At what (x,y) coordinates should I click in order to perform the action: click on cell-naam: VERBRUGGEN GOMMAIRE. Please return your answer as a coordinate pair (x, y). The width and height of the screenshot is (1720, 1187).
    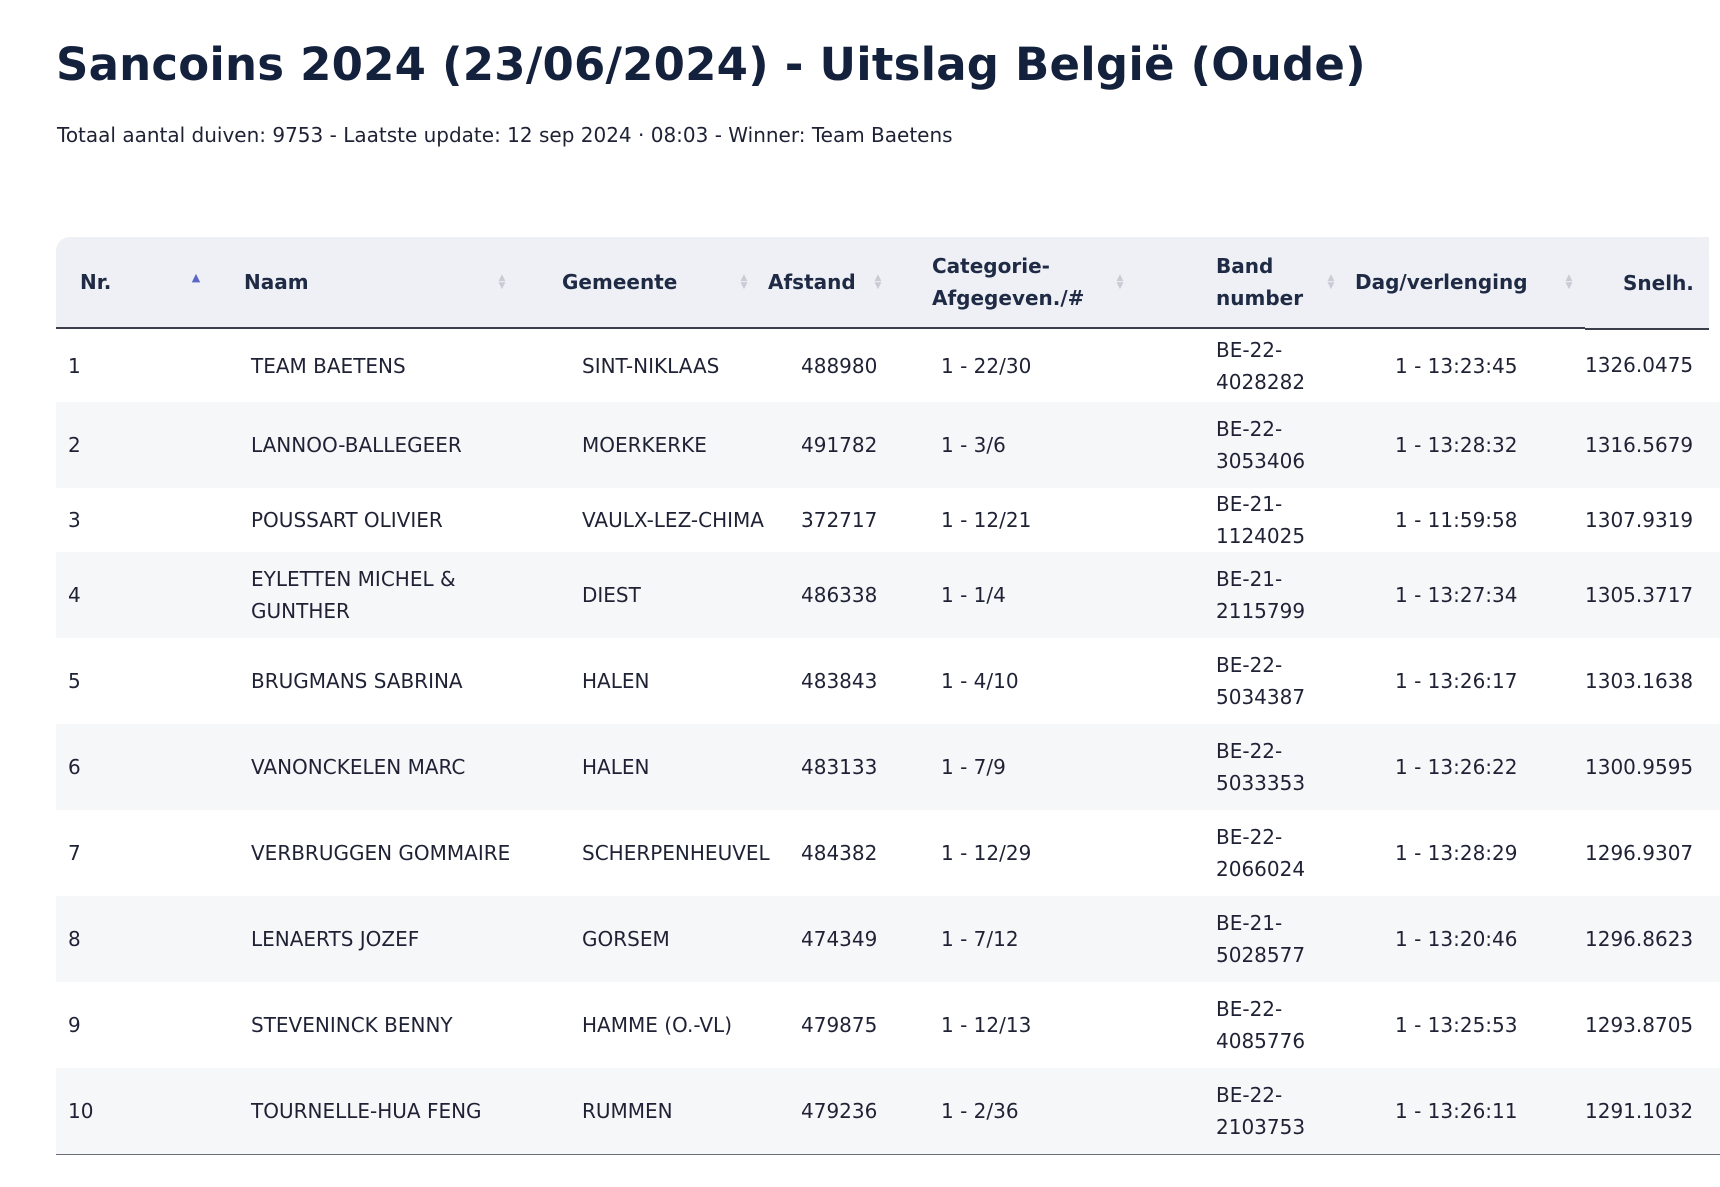
    Looking at the image, I should click on (373, 853).